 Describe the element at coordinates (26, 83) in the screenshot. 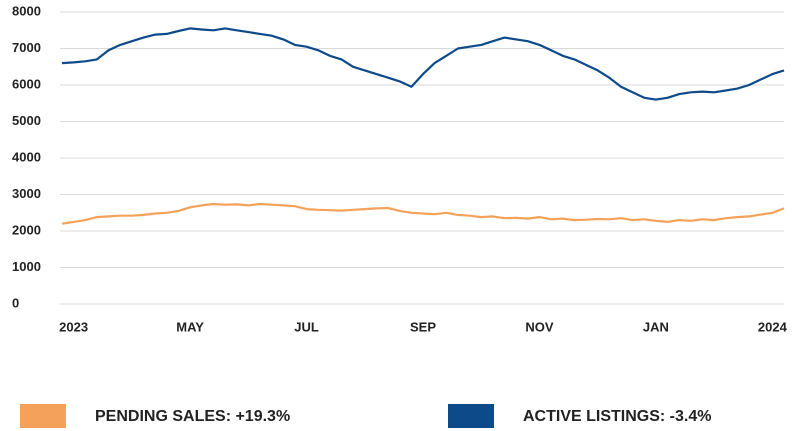

I see `y-tick-label: 6000` at that location.